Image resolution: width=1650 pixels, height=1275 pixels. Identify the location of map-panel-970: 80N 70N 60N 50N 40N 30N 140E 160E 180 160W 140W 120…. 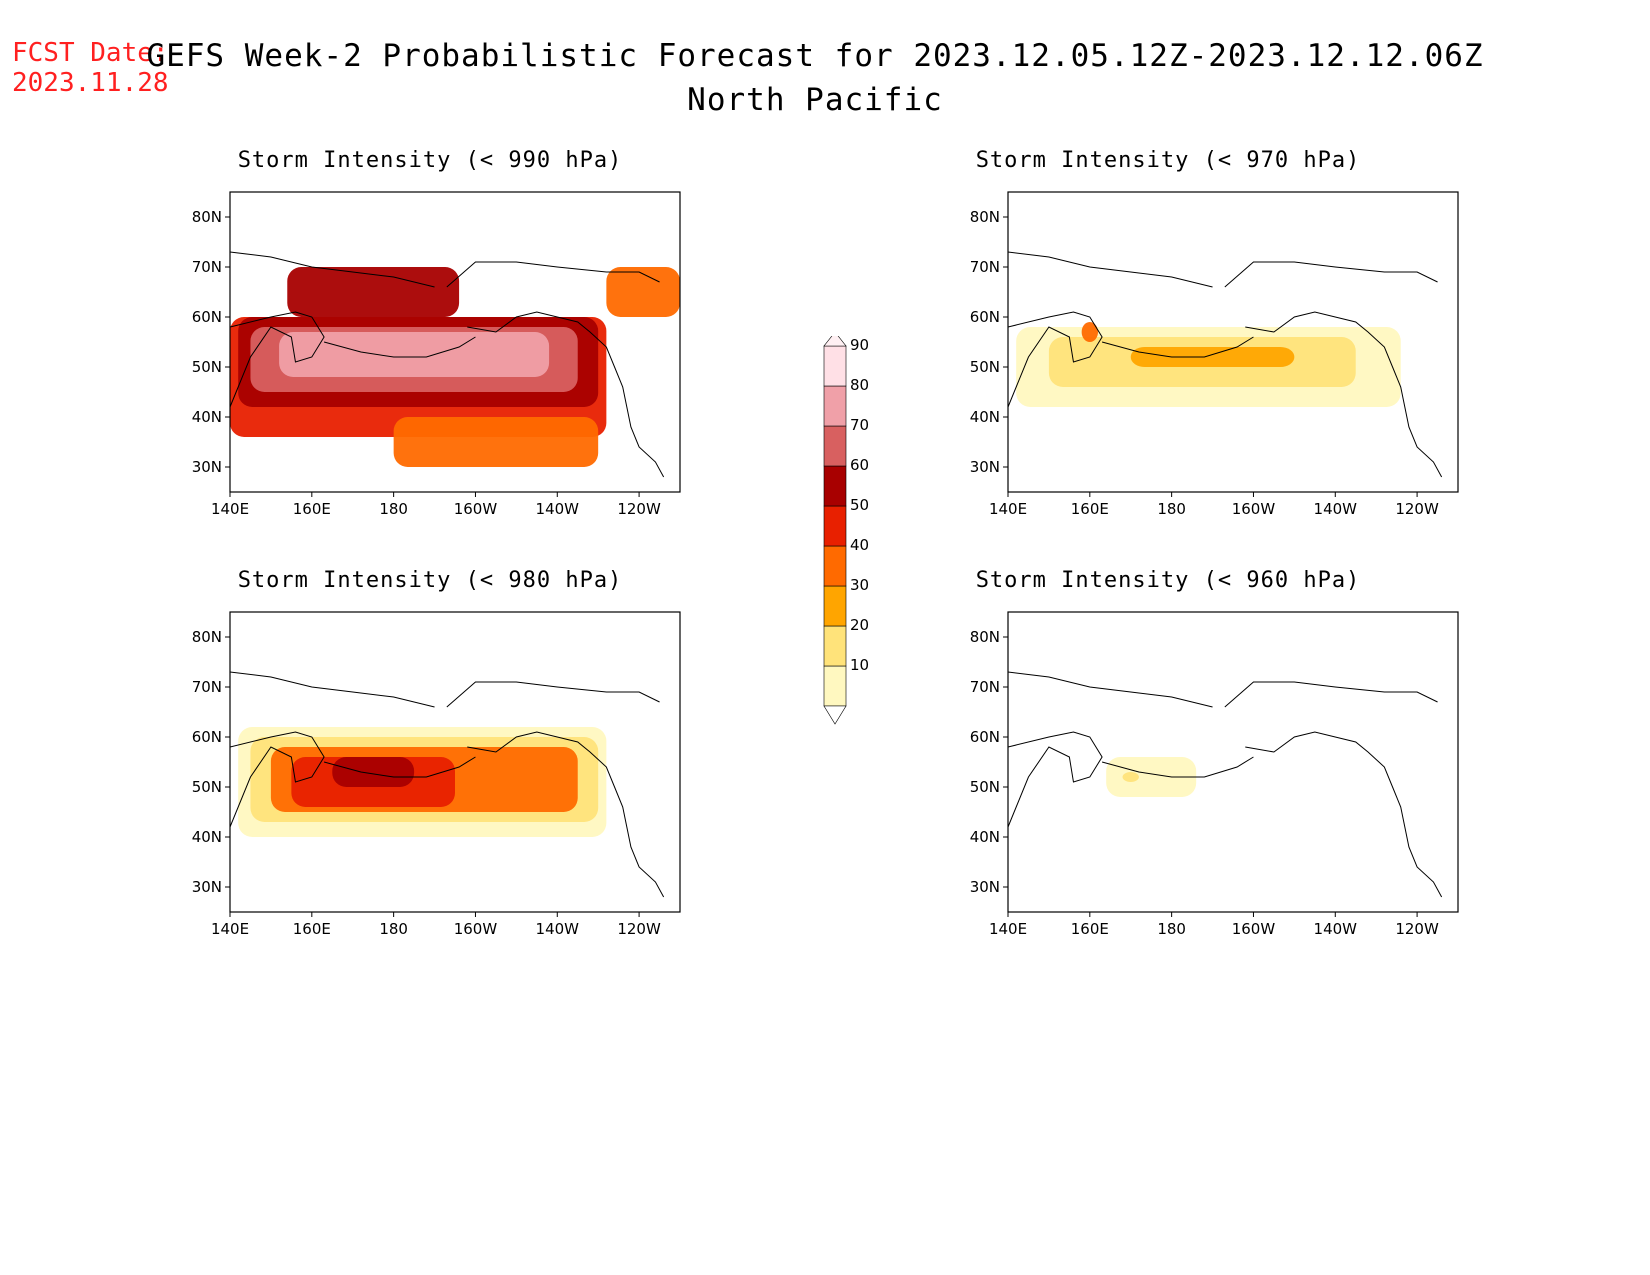
(1214, 354).